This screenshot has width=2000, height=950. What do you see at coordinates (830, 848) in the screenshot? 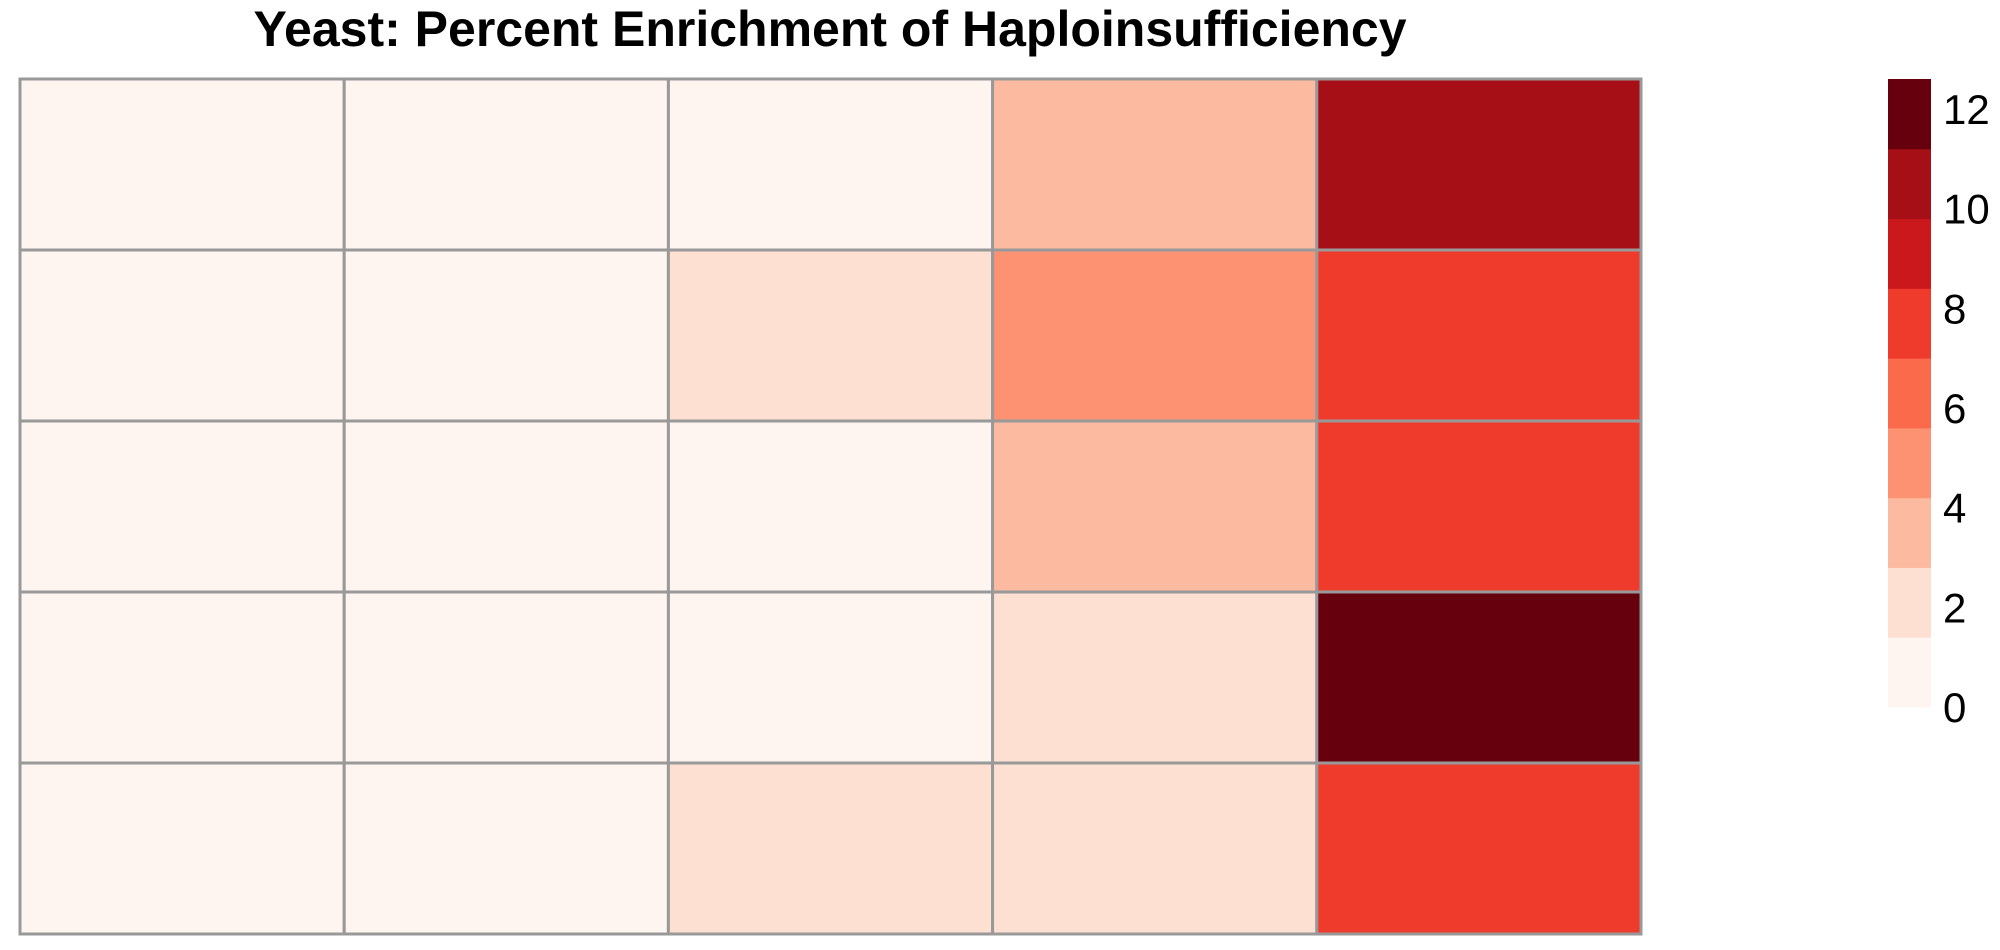
I see `heatmap-cell-r5-c3` at bounding box center [830, 848].